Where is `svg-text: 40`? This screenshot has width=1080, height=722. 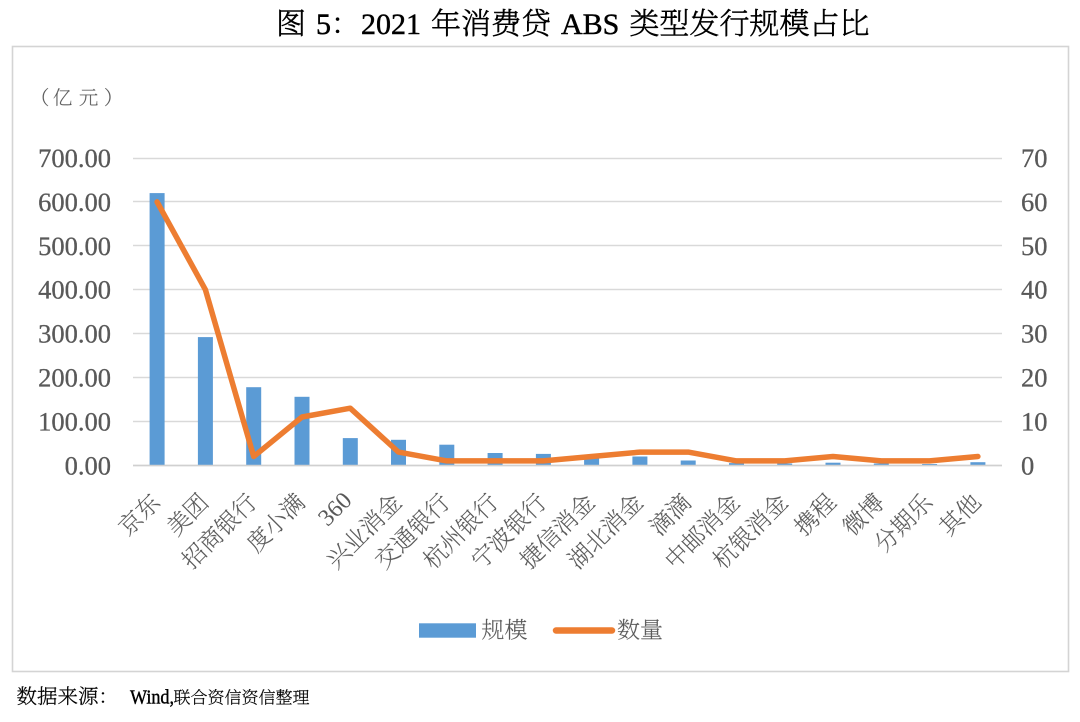 svg-text: 40 is located at coordinates (1034, 290).